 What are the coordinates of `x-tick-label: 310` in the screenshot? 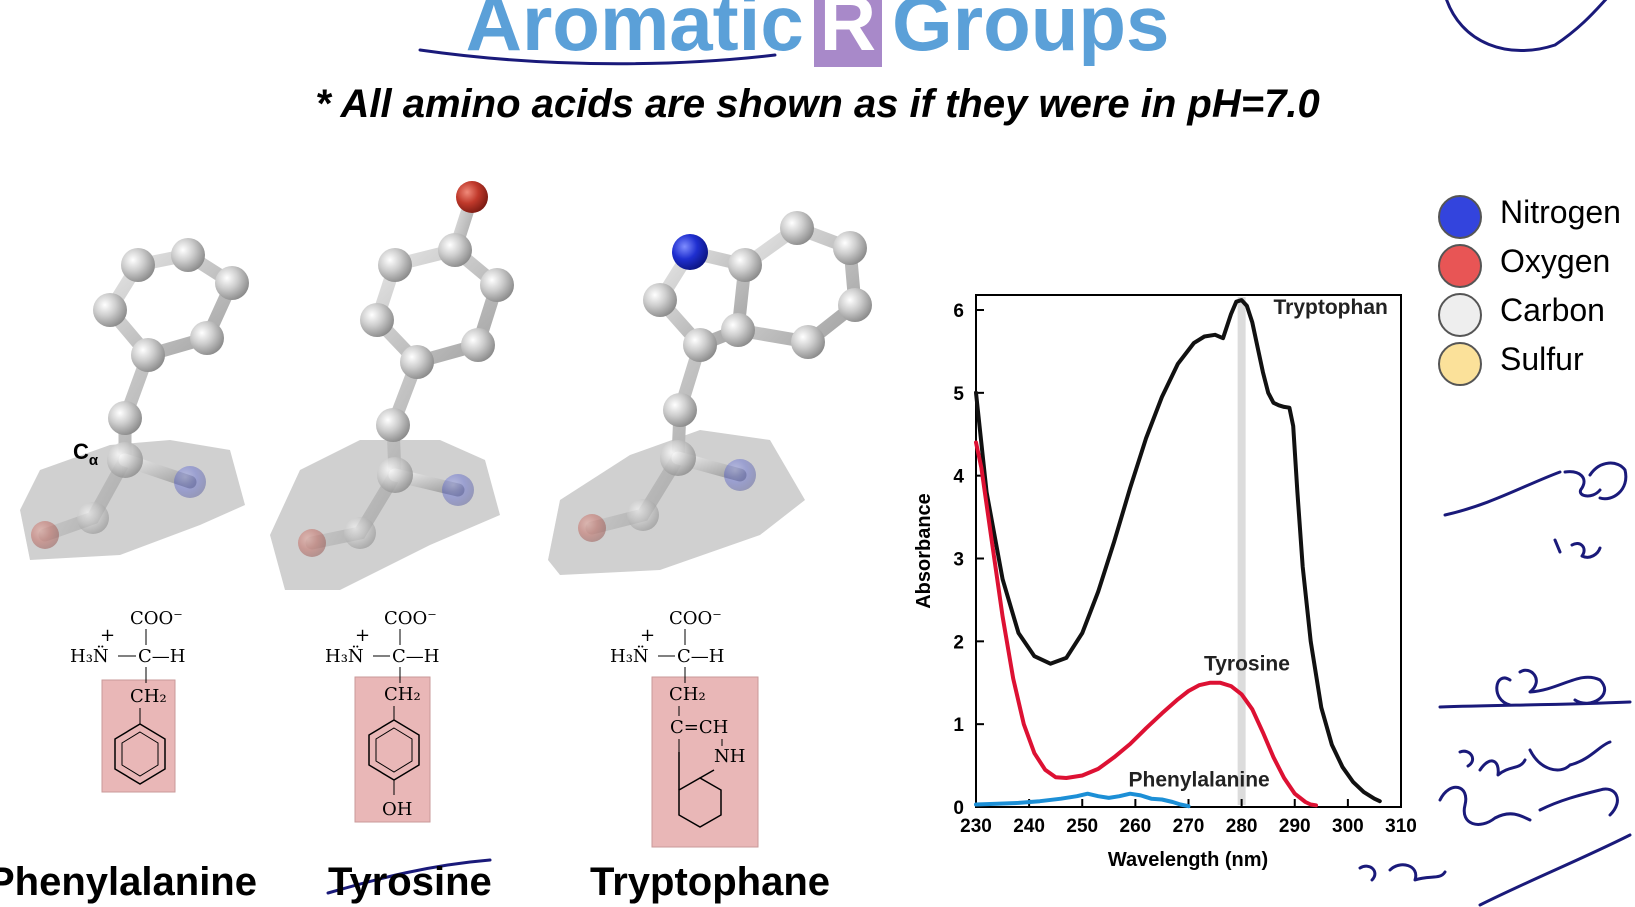 It's located at (1401, 826).